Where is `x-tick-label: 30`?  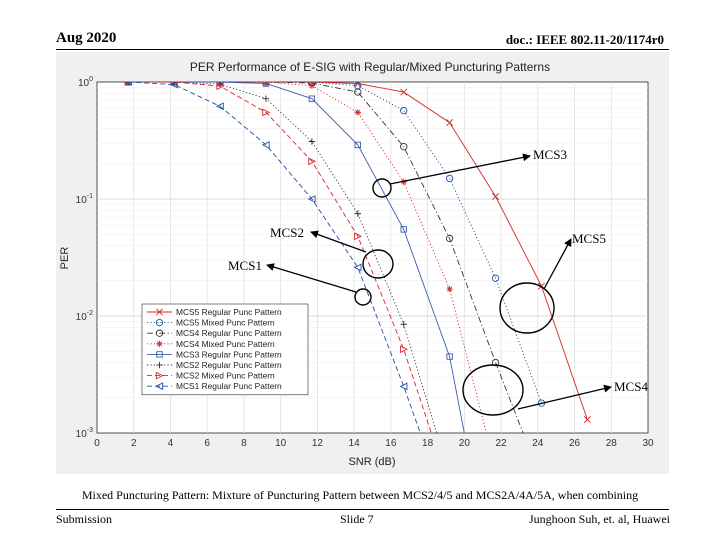
x-tick-label: 30 is located at coordinates (648, 443).